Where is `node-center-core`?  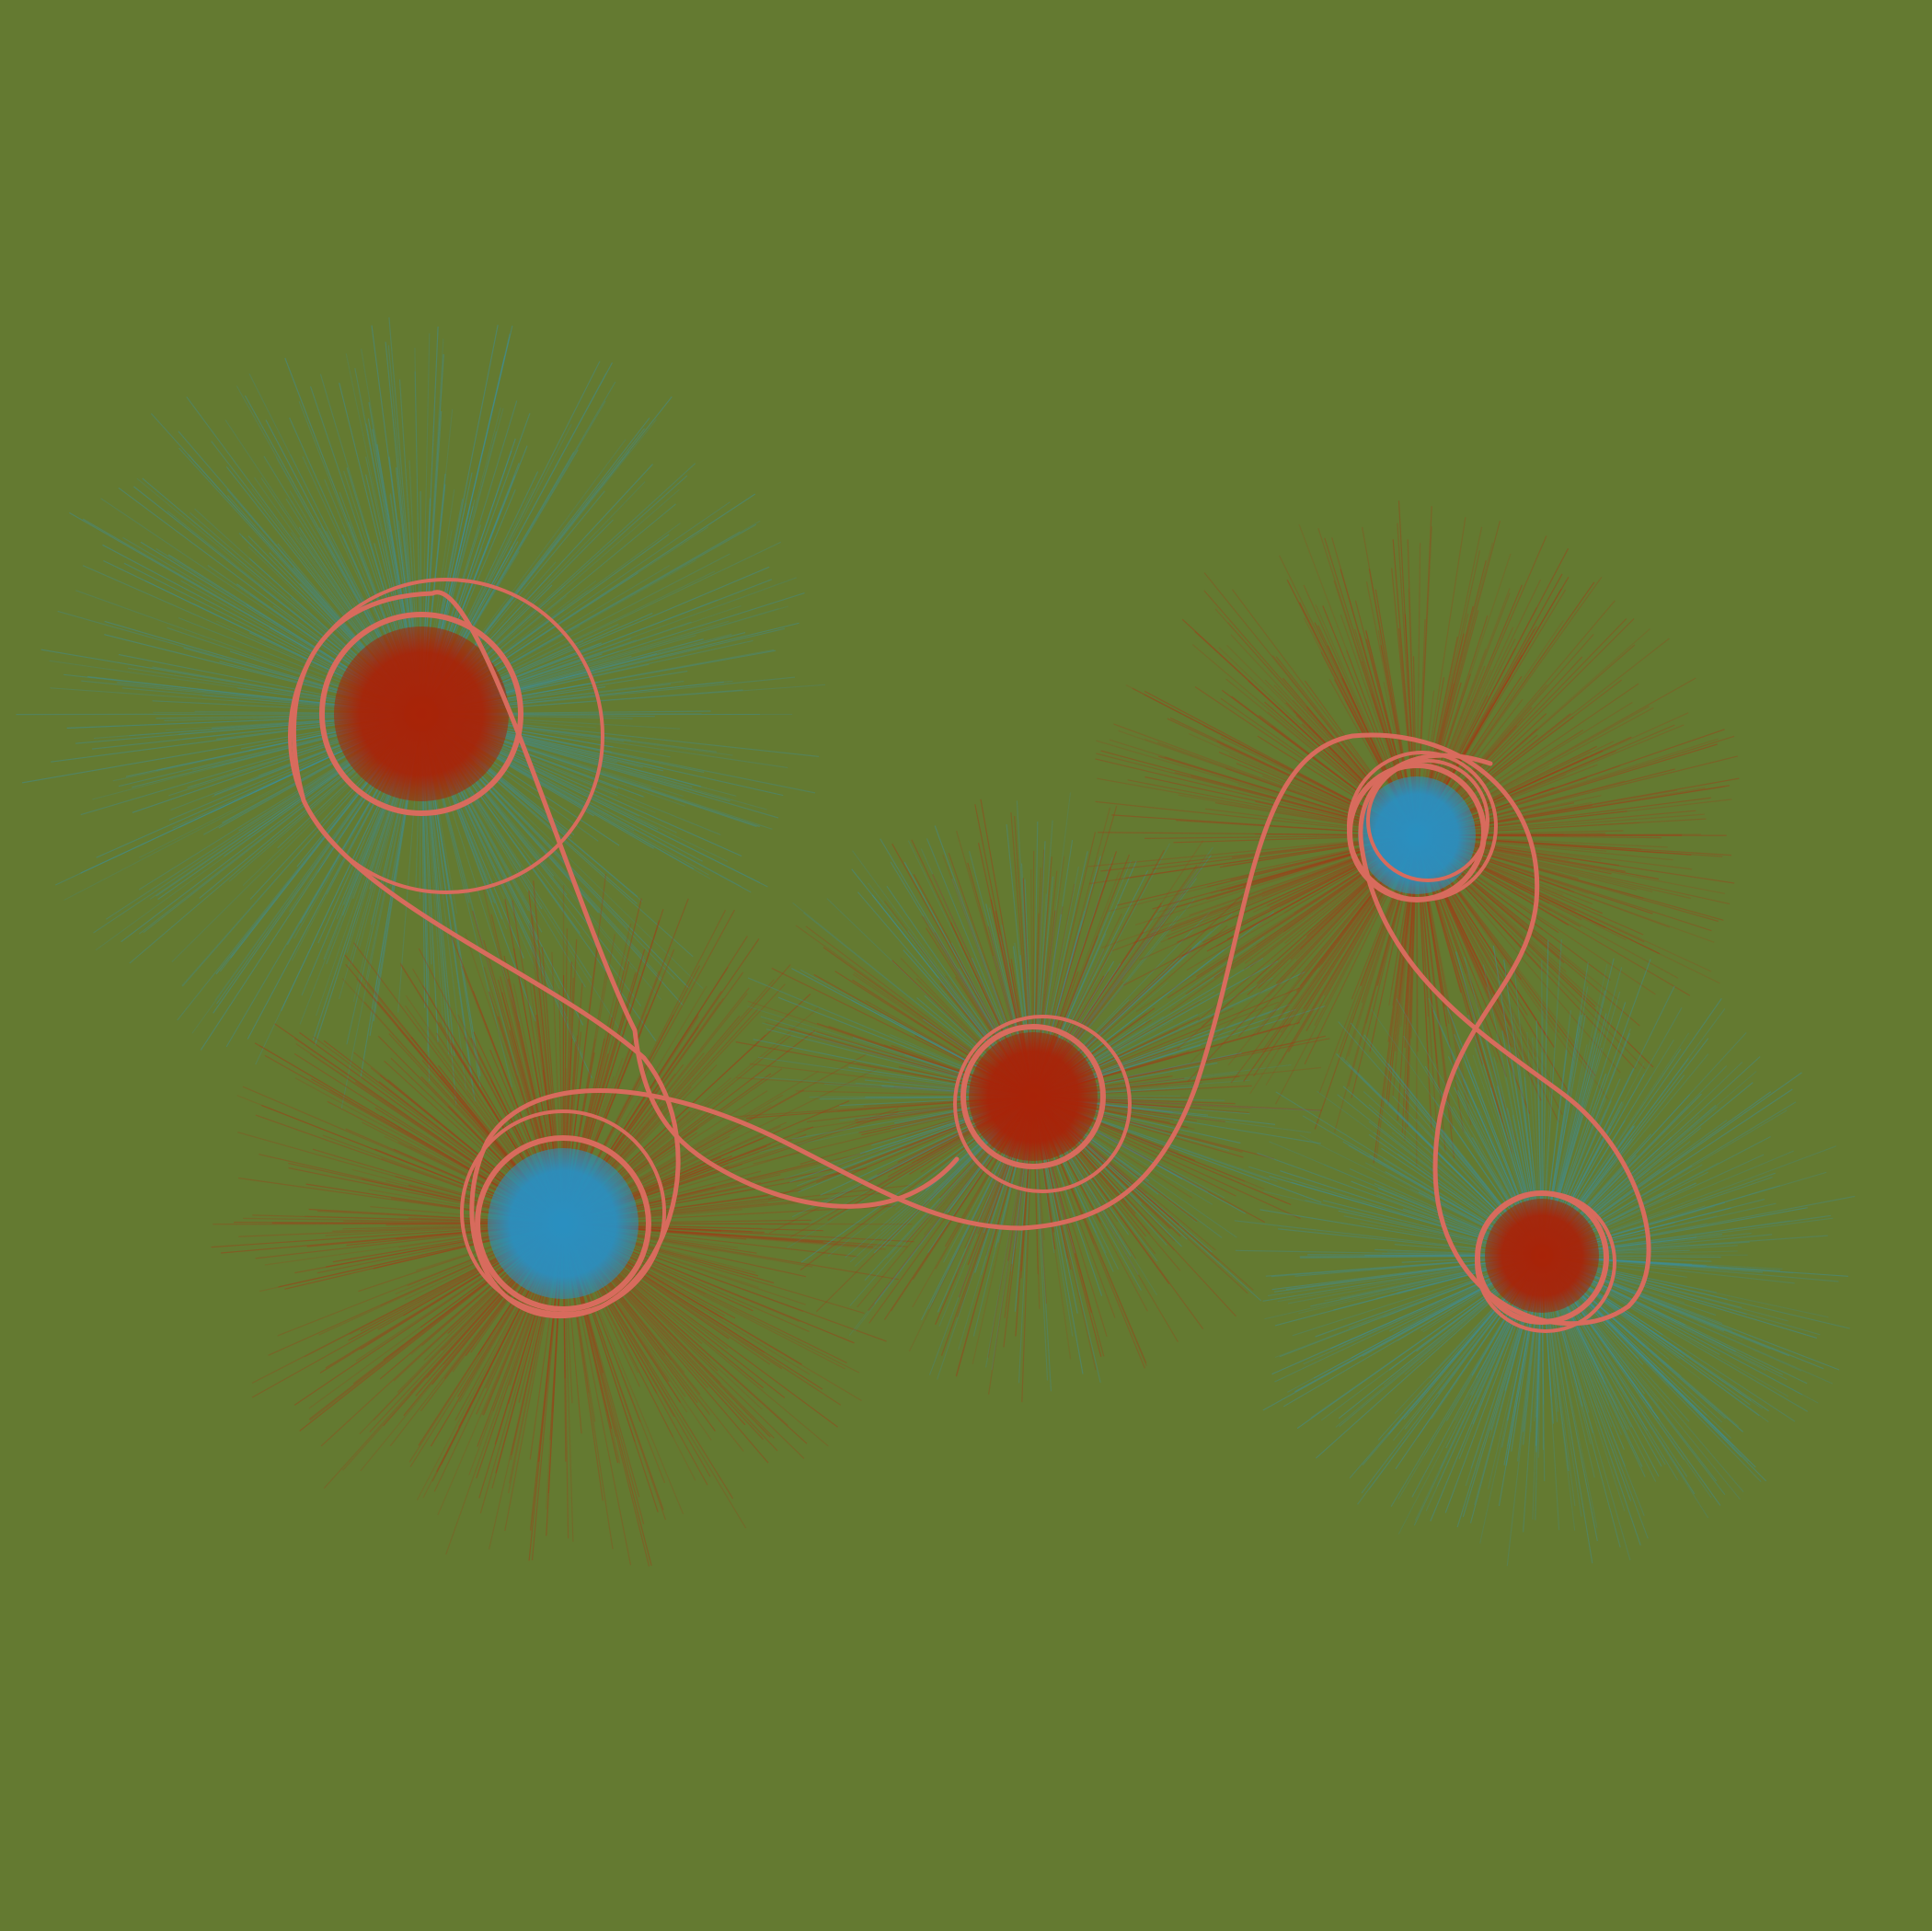 node-center-core is located at coordinates (1033, 1097).